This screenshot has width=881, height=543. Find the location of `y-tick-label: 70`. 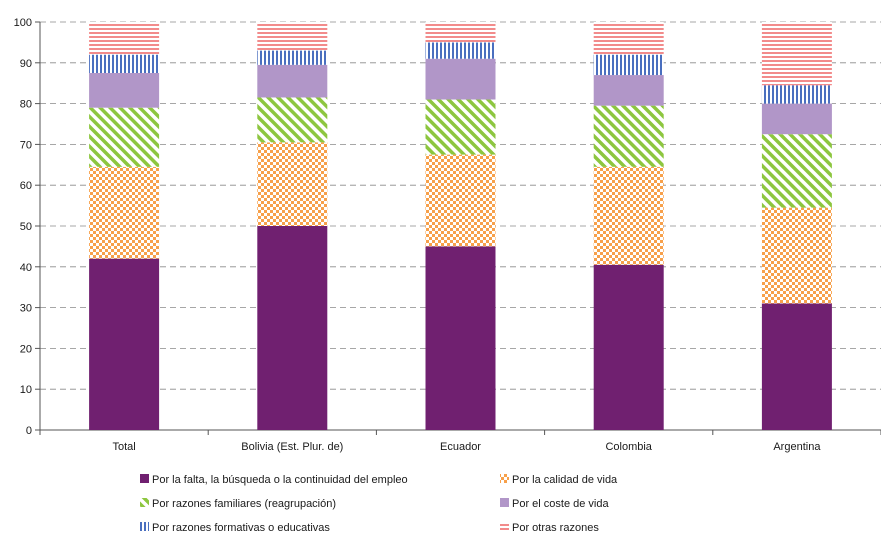

y-tick-label: 70 is located at coordinates (26, 145).